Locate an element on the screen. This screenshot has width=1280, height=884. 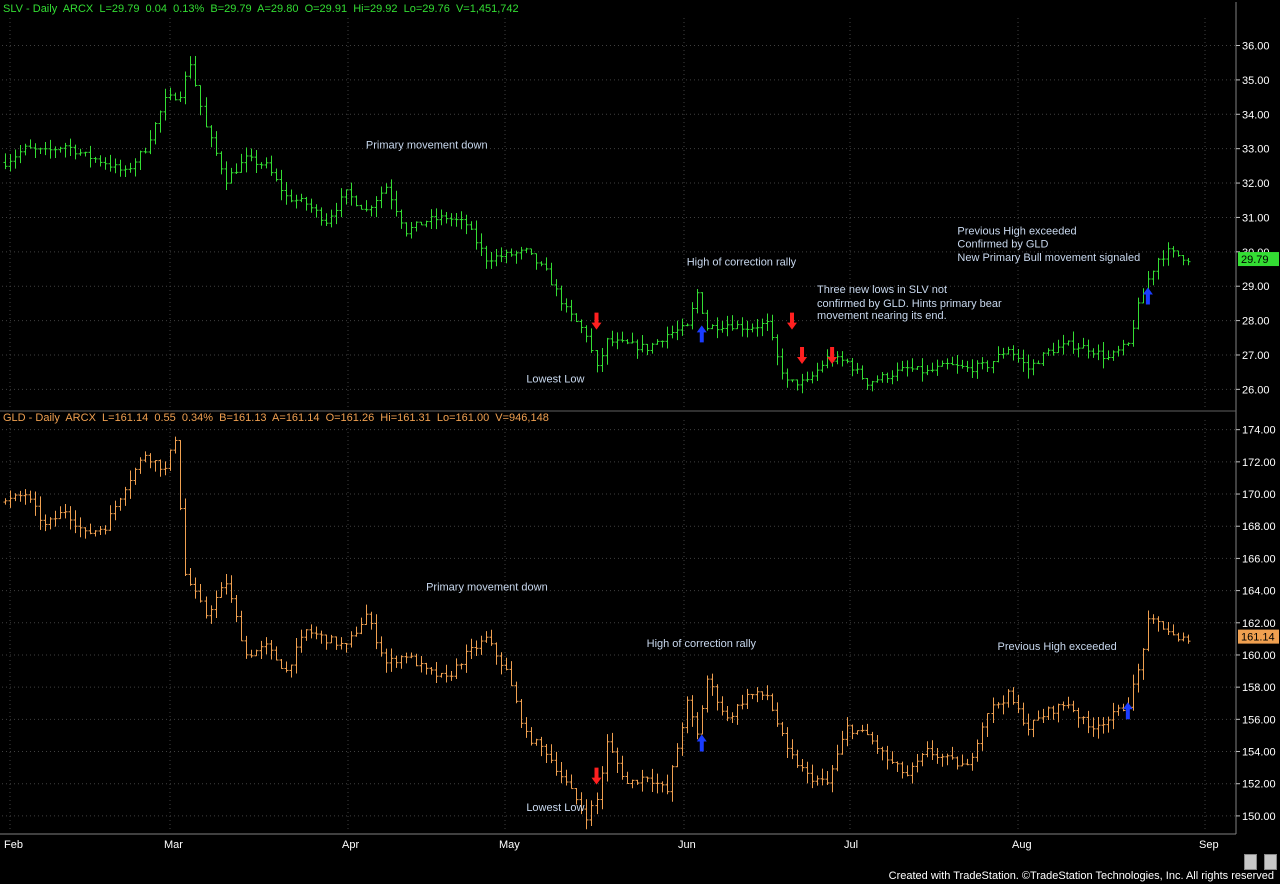
x-month-label: May is located at coordinates (509, 845).